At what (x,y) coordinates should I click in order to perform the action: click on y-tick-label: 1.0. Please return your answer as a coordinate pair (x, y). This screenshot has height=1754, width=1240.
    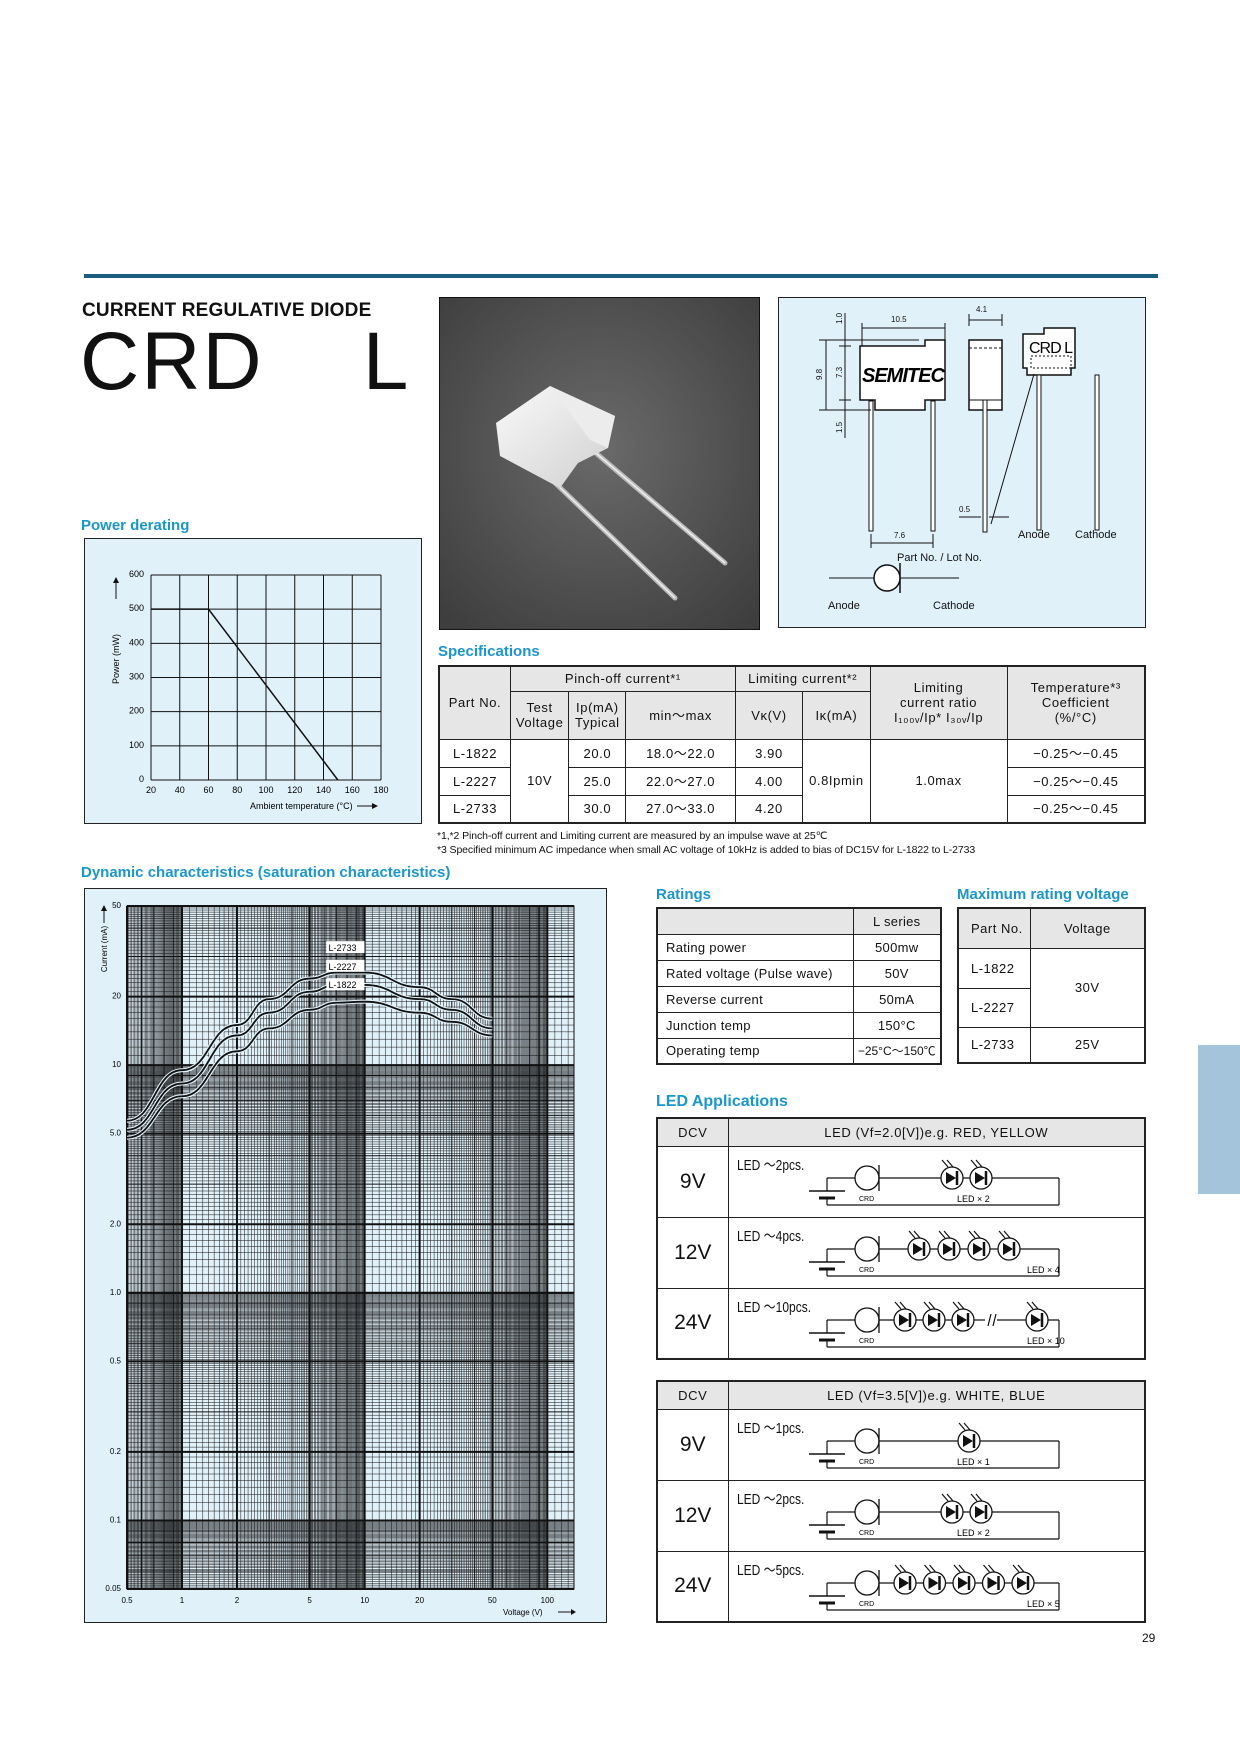
    Looking at the image, I should click on (116, 1292).